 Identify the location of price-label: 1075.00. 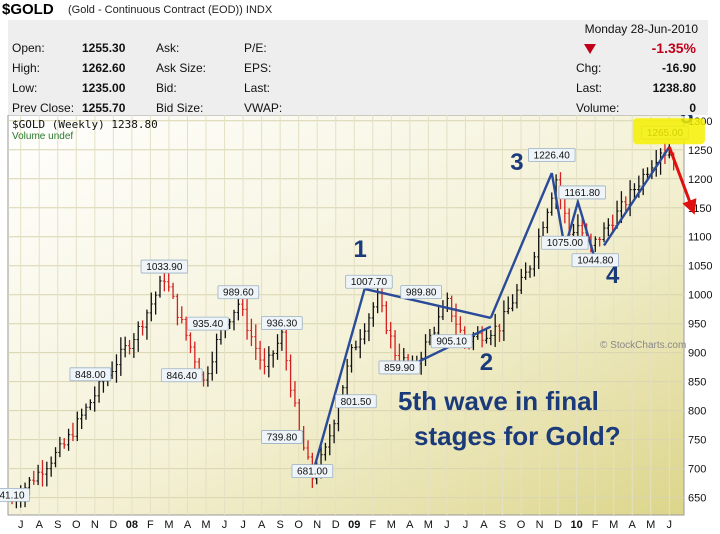
(565, 242).